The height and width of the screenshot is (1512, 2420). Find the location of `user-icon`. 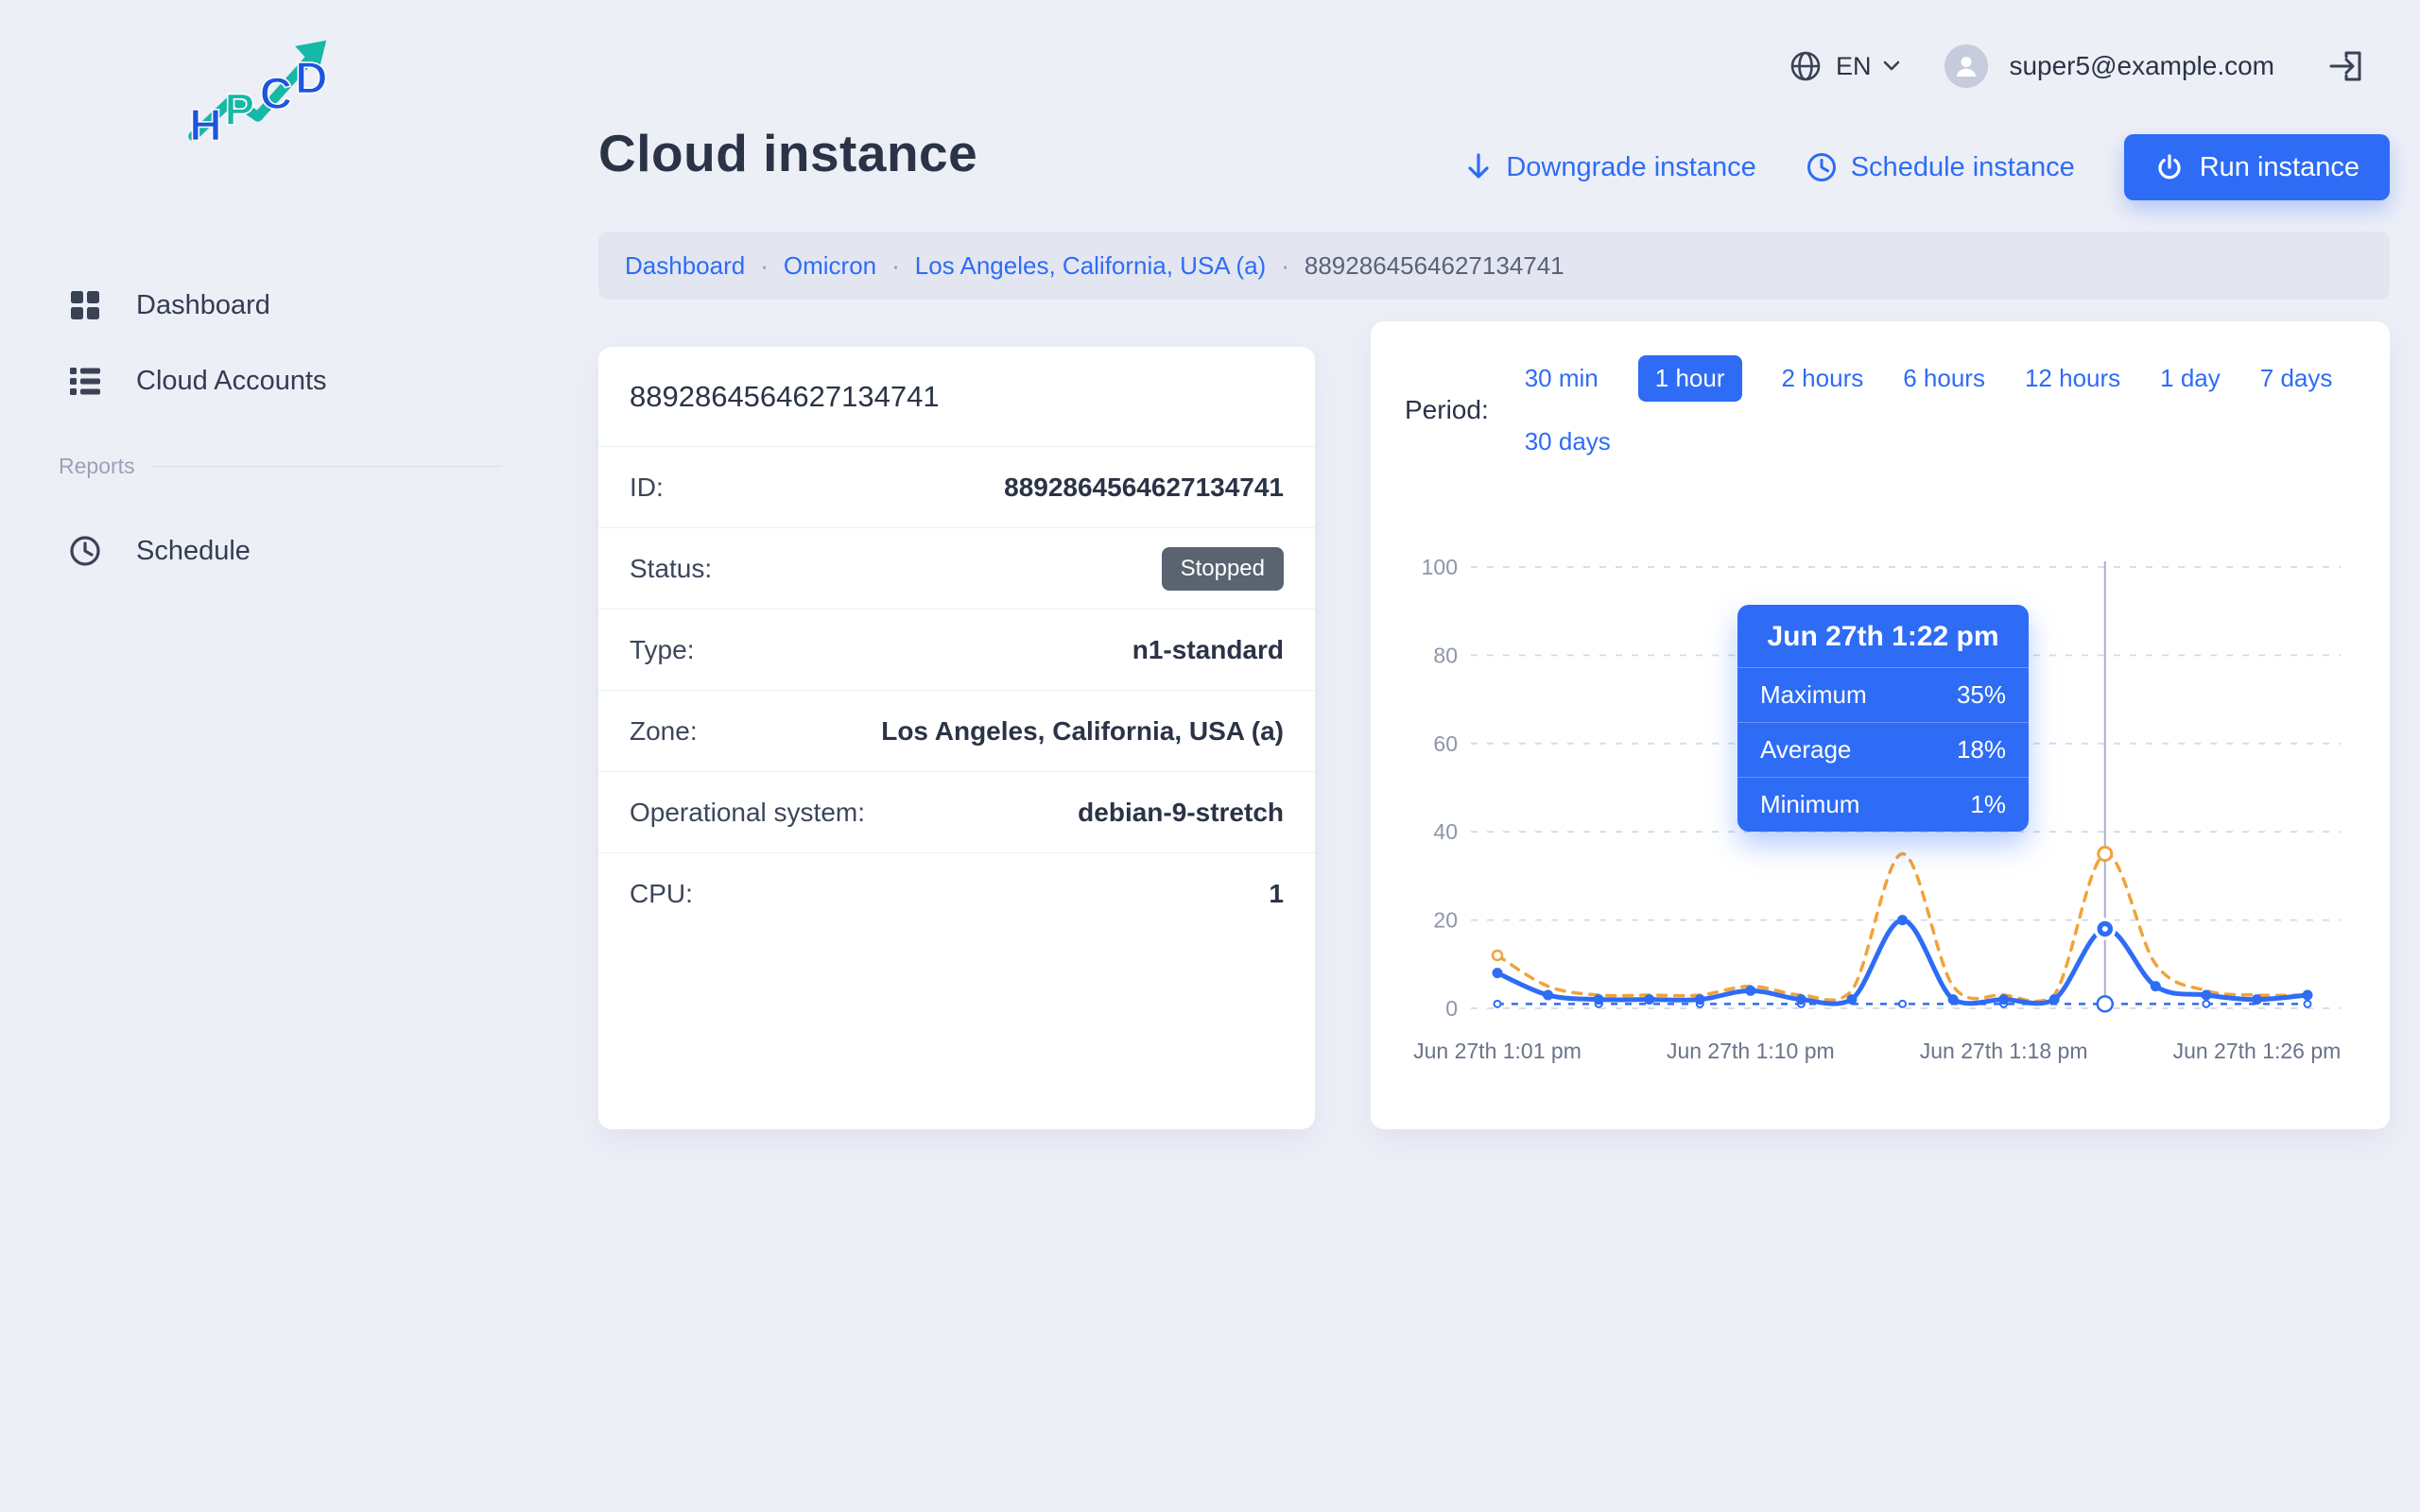

user-icon is located at coordinates (1966, 67).